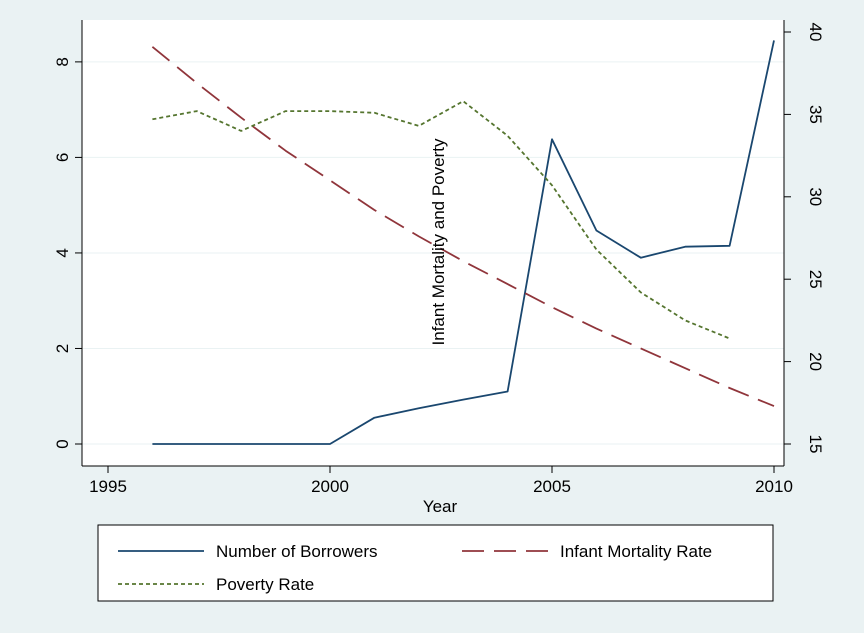 This screenshot has width=864, height=633. Describe the element at coordinates (438, 241) in the screenshot. I see `right-axis-title: Infant Mortality and Poverty` at that location.